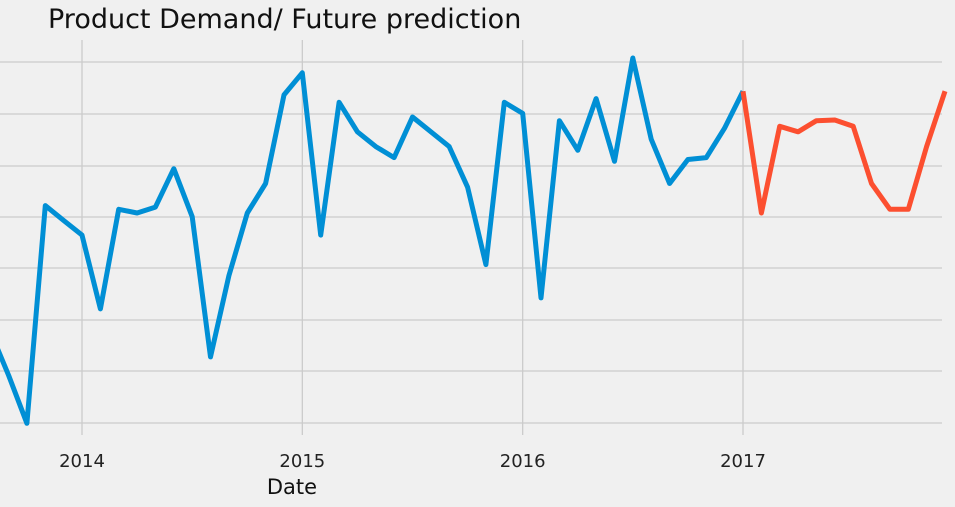 This screenshot has height=507, width=955. Describe the element at coordinates (844, 153) in the screenshot. I see `series-line-forecast` at that location.